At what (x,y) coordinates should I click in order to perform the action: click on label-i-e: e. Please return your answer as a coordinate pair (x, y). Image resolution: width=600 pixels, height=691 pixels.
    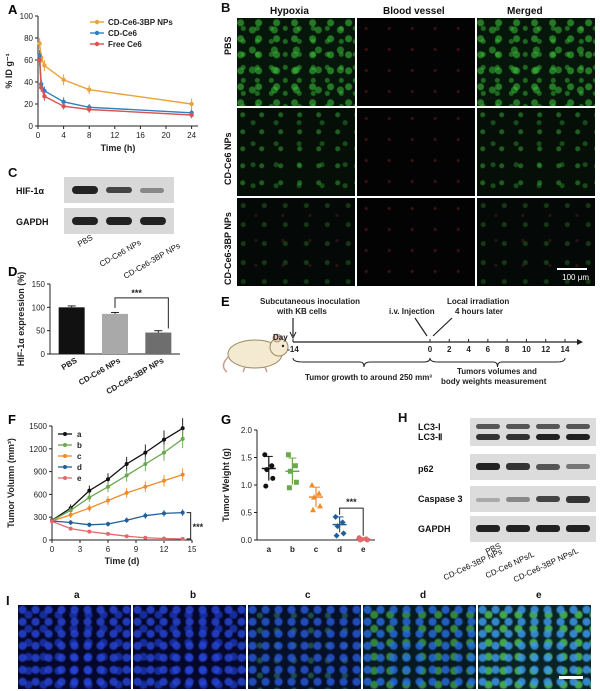
    Looking at the image, I should click on (539, 595).